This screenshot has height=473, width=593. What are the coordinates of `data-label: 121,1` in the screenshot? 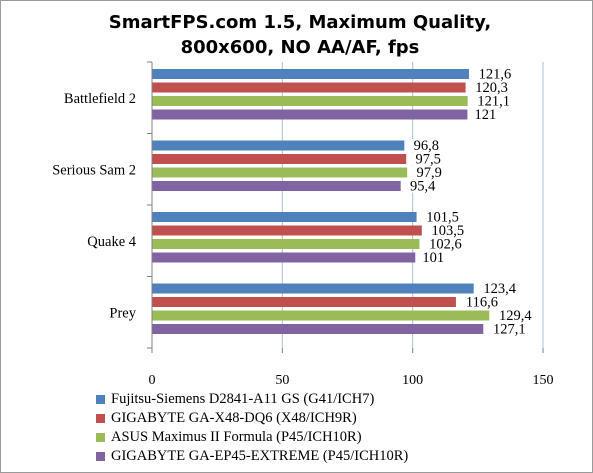 It's located at (493, 102).